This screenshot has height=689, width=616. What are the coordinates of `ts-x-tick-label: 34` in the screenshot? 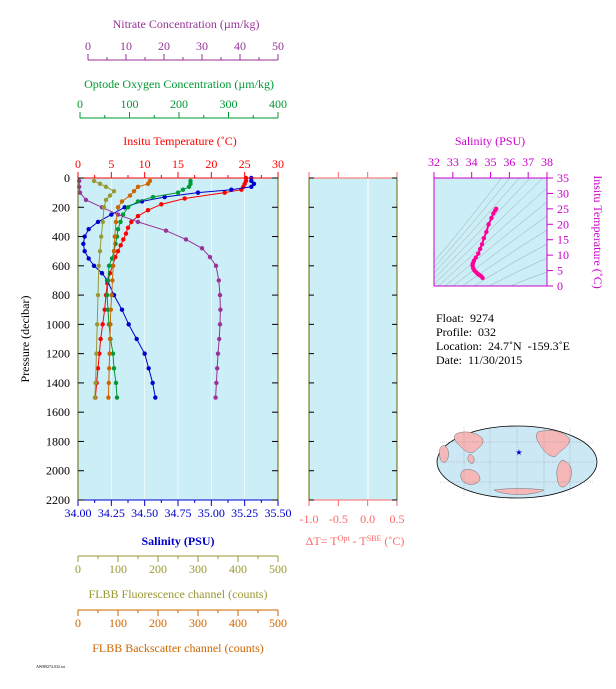 It's located at (472, 162).